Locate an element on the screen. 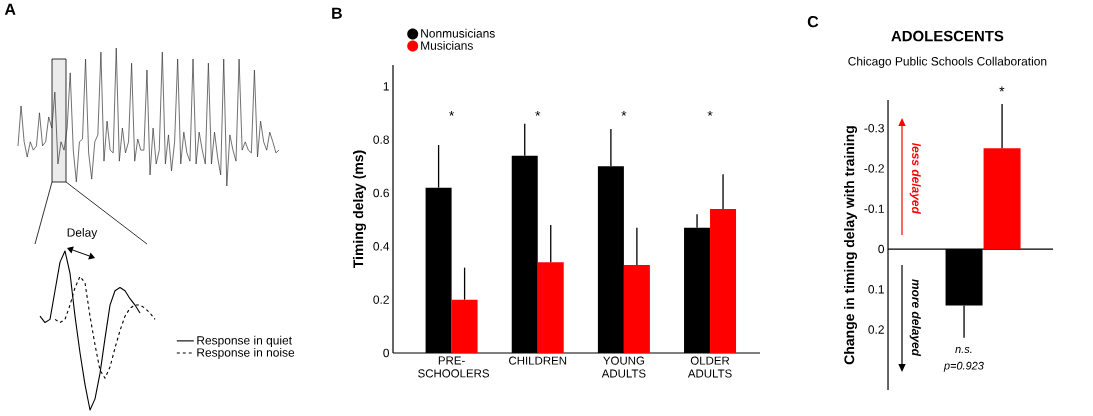 This screenshot has height=416, width=1093. y-tick-label: -0.1 is located at coordinates (874, 208).